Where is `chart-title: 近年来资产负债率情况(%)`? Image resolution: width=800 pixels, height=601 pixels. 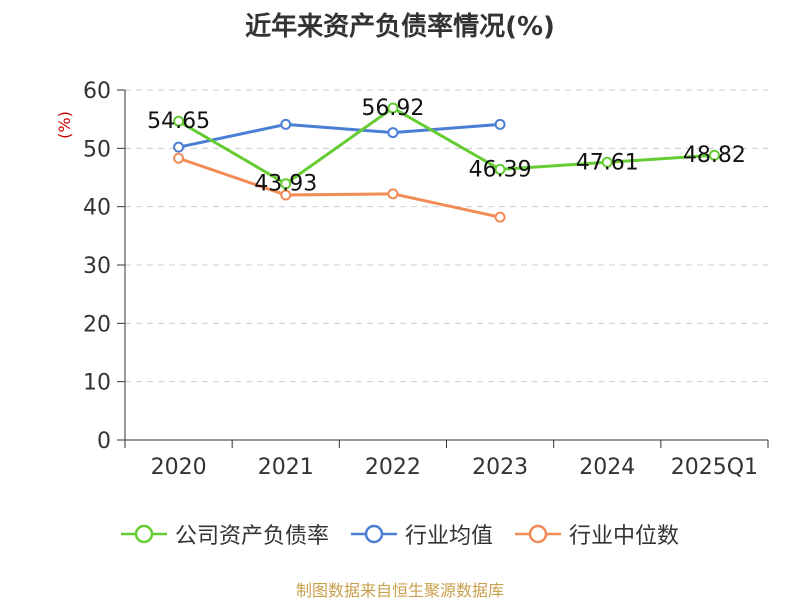
chart-title: 近年来资产负债率情况(%) is located at coordinates (400, 27).